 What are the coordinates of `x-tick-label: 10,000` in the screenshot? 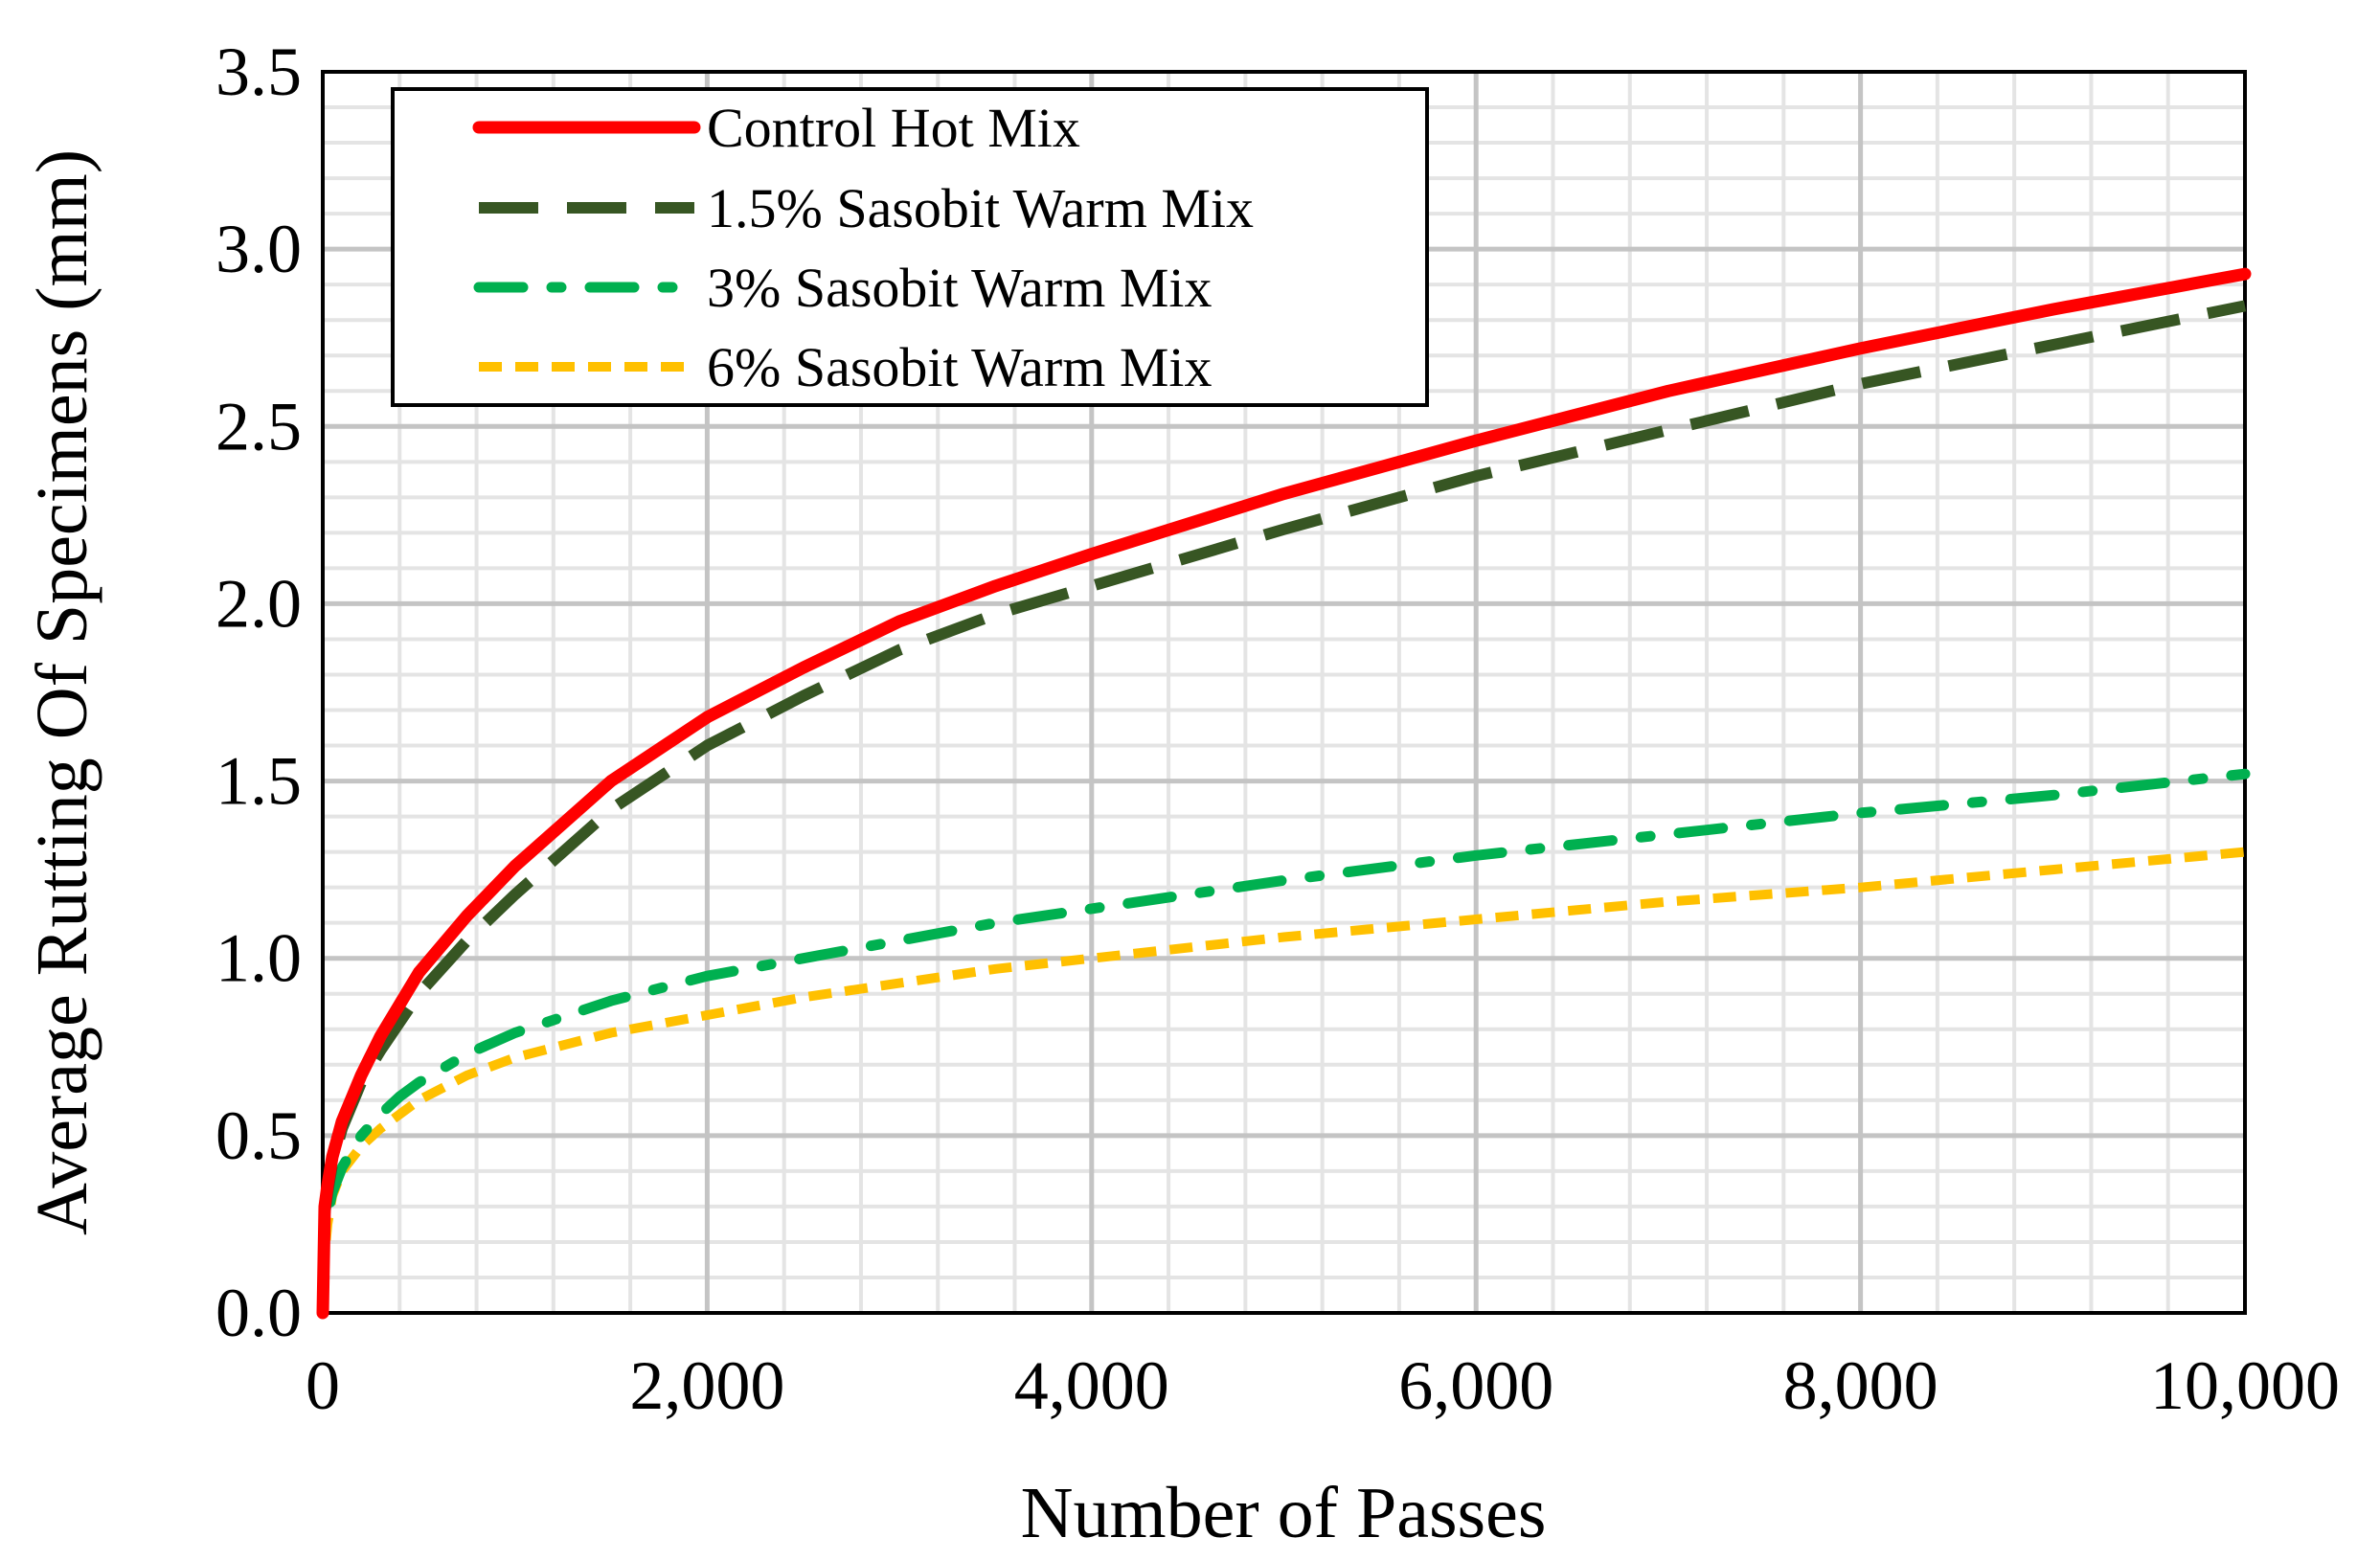 It's located at (2245, 1385).